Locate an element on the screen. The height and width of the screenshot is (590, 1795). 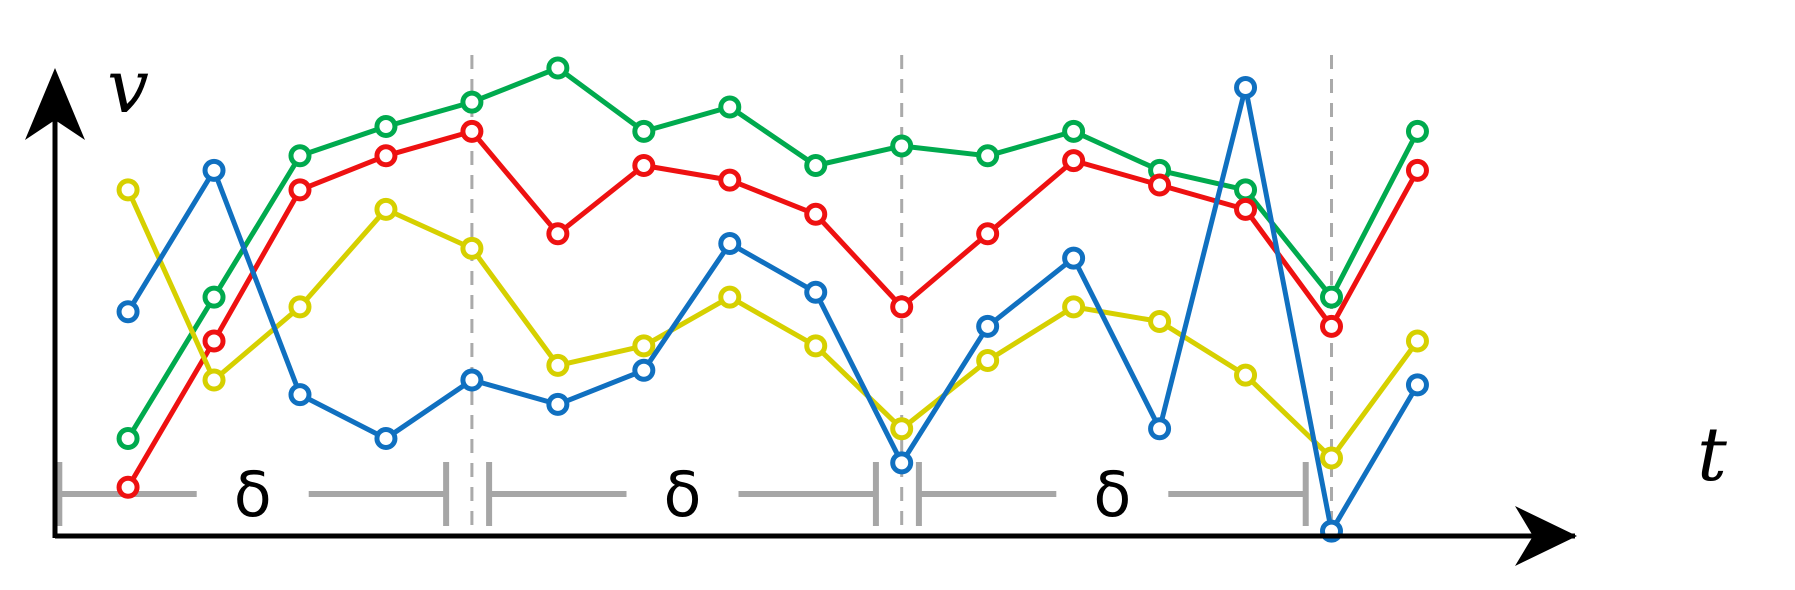
interval-2: δ is located at coordinates (682, 494).